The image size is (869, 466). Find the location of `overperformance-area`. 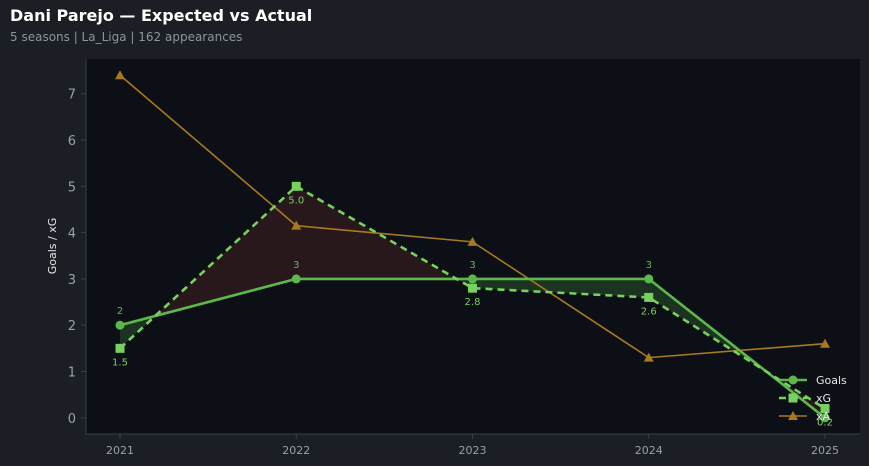

overperformance-area is located at coordinates (560, 288).